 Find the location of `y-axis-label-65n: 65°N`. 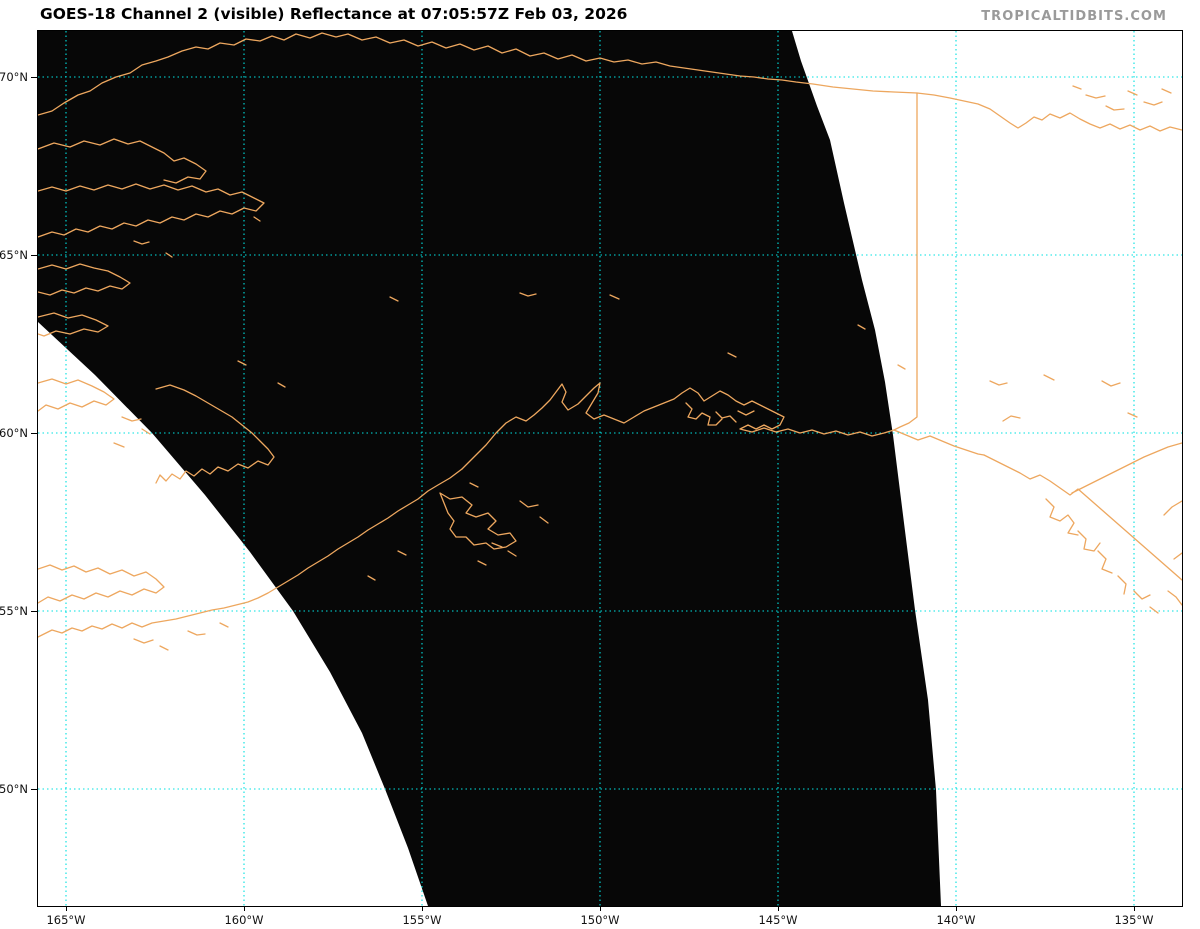

y-axis-label-65n: 65°N is located at coordinates (14, 255).